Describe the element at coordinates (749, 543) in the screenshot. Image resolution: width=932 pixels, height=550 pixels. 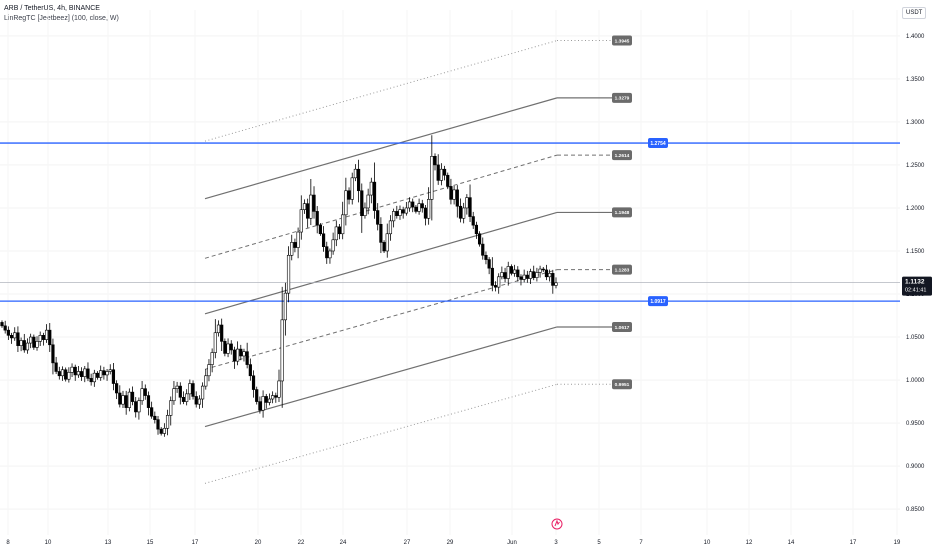
I see `time-tick-label: 12` at that location.